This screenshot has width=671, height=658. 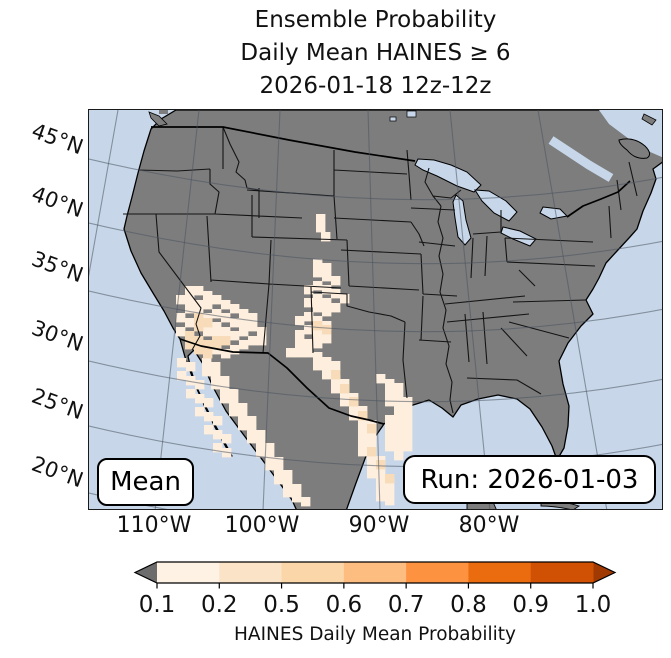 I want to click on title-line-3: 2026-01-18 12z-12z, so click(x=375, y=86).